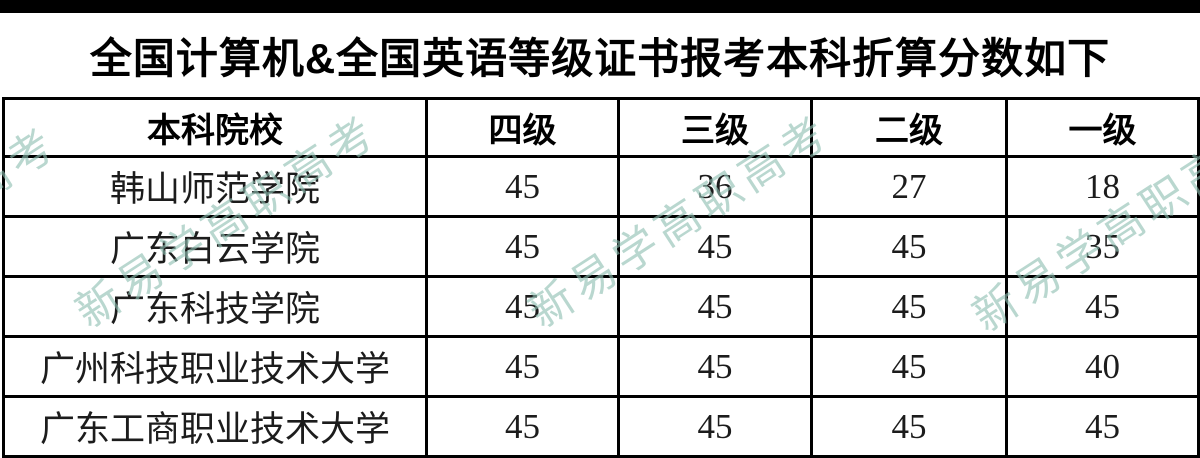 This screenshot has width=1200, height=458. Describe the element at coordinates (215, 246) in the screenshot. I see `school-name: 广东白云学院` at that location.